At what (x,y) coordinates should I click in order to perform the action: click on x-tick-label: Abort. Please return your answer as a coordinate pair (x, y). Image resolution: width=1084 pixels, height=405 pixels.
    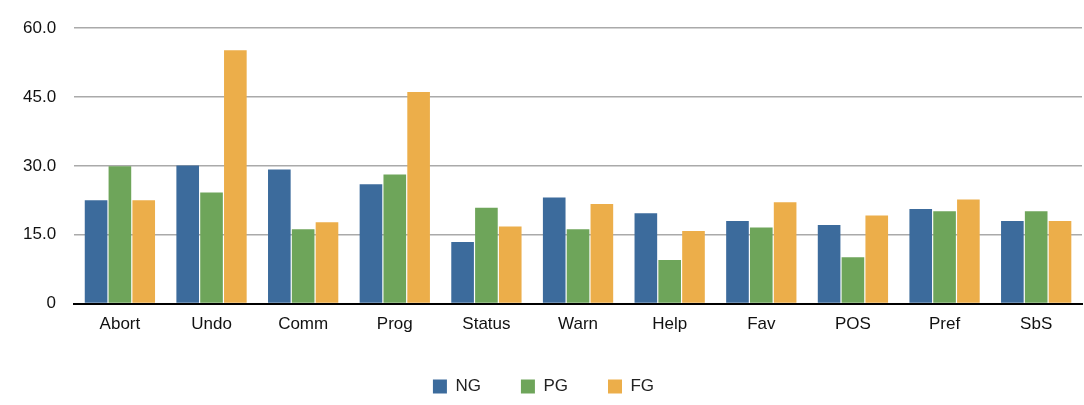
    Looking at the image, I should click on (120, 324).